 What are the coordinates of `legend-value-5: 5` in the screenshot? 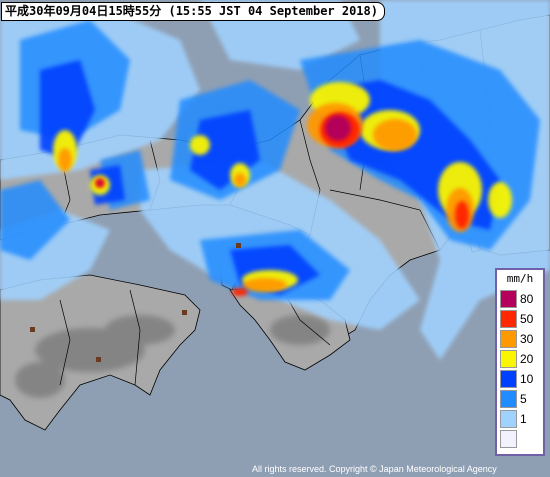 It's located at (523, 399).